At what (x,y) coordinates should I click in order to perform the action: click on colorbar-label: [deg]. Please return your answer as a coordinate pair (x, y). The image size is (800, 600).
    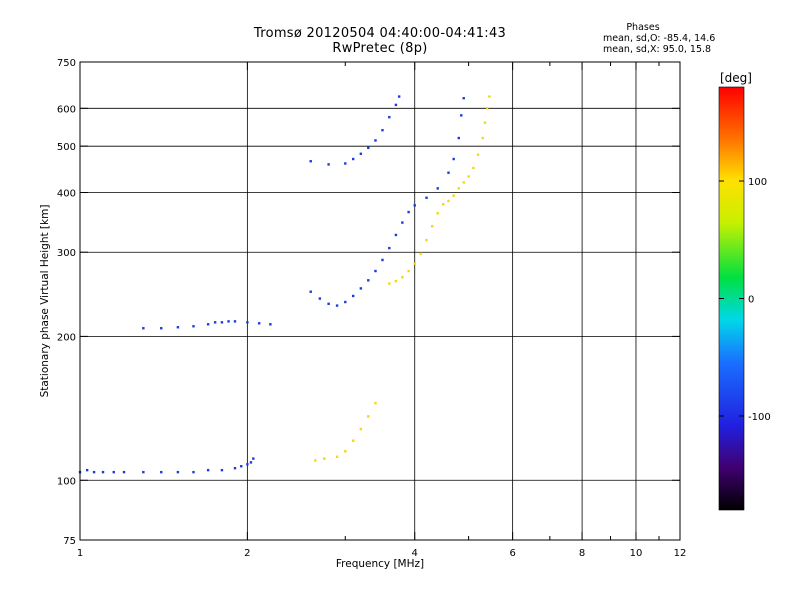
    Looking at the image, I should click on (736, 78).